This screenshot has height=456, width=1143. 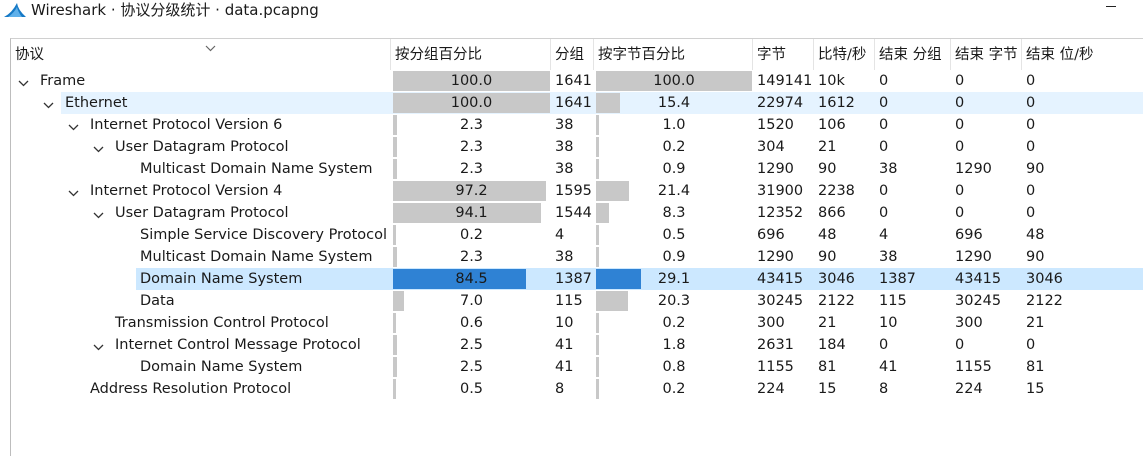 What do you see at coordinates (210, 48) in the screenshot?
I see `sort-chevron-icon` at bounding box center [210, 48].